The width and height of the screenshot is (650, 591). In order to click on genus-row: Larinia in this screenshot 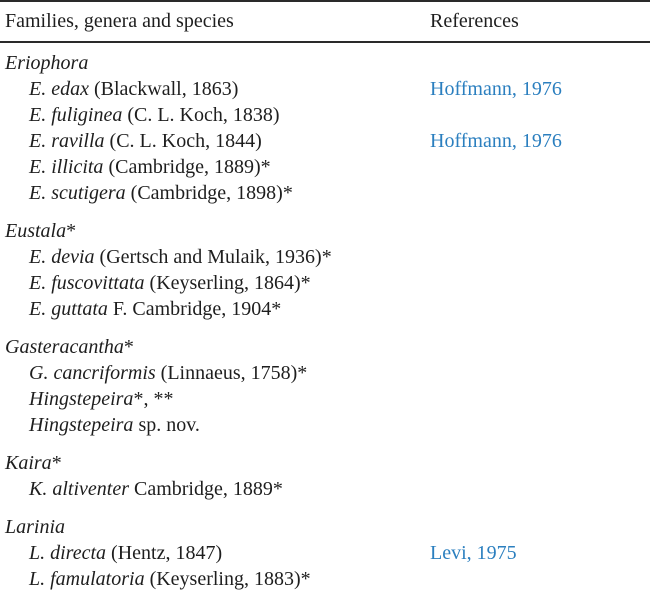, I will do `click(325, 527)`.